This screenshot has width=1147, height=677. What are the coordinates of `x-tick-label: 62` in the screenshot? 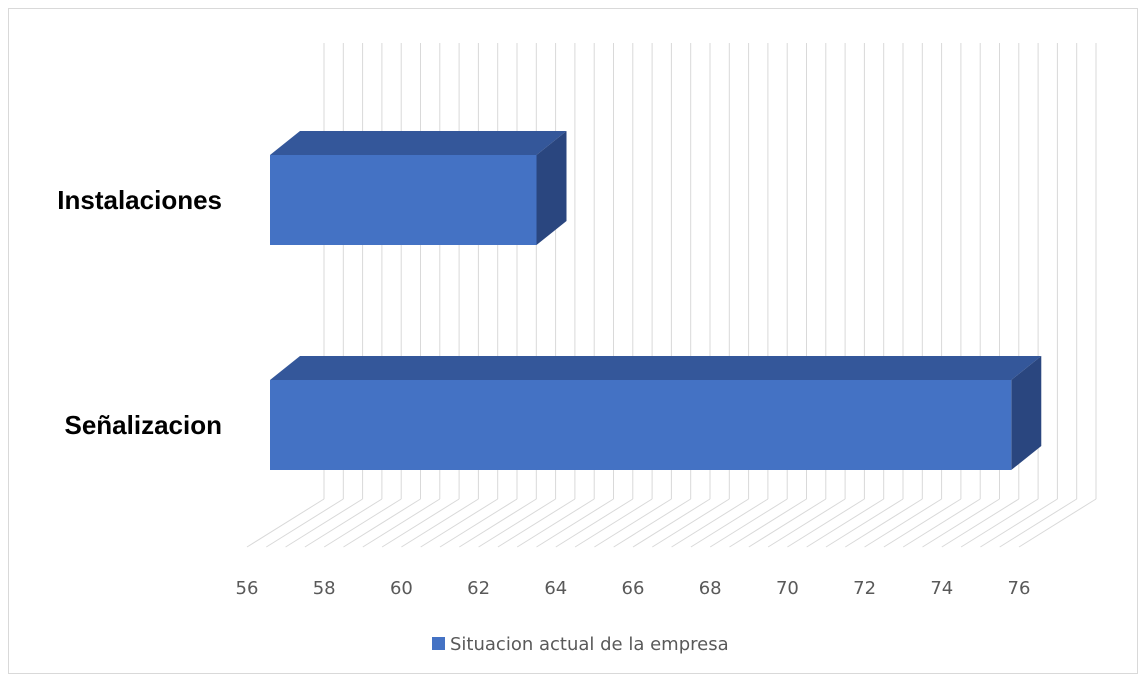 It's located at (478, 588).